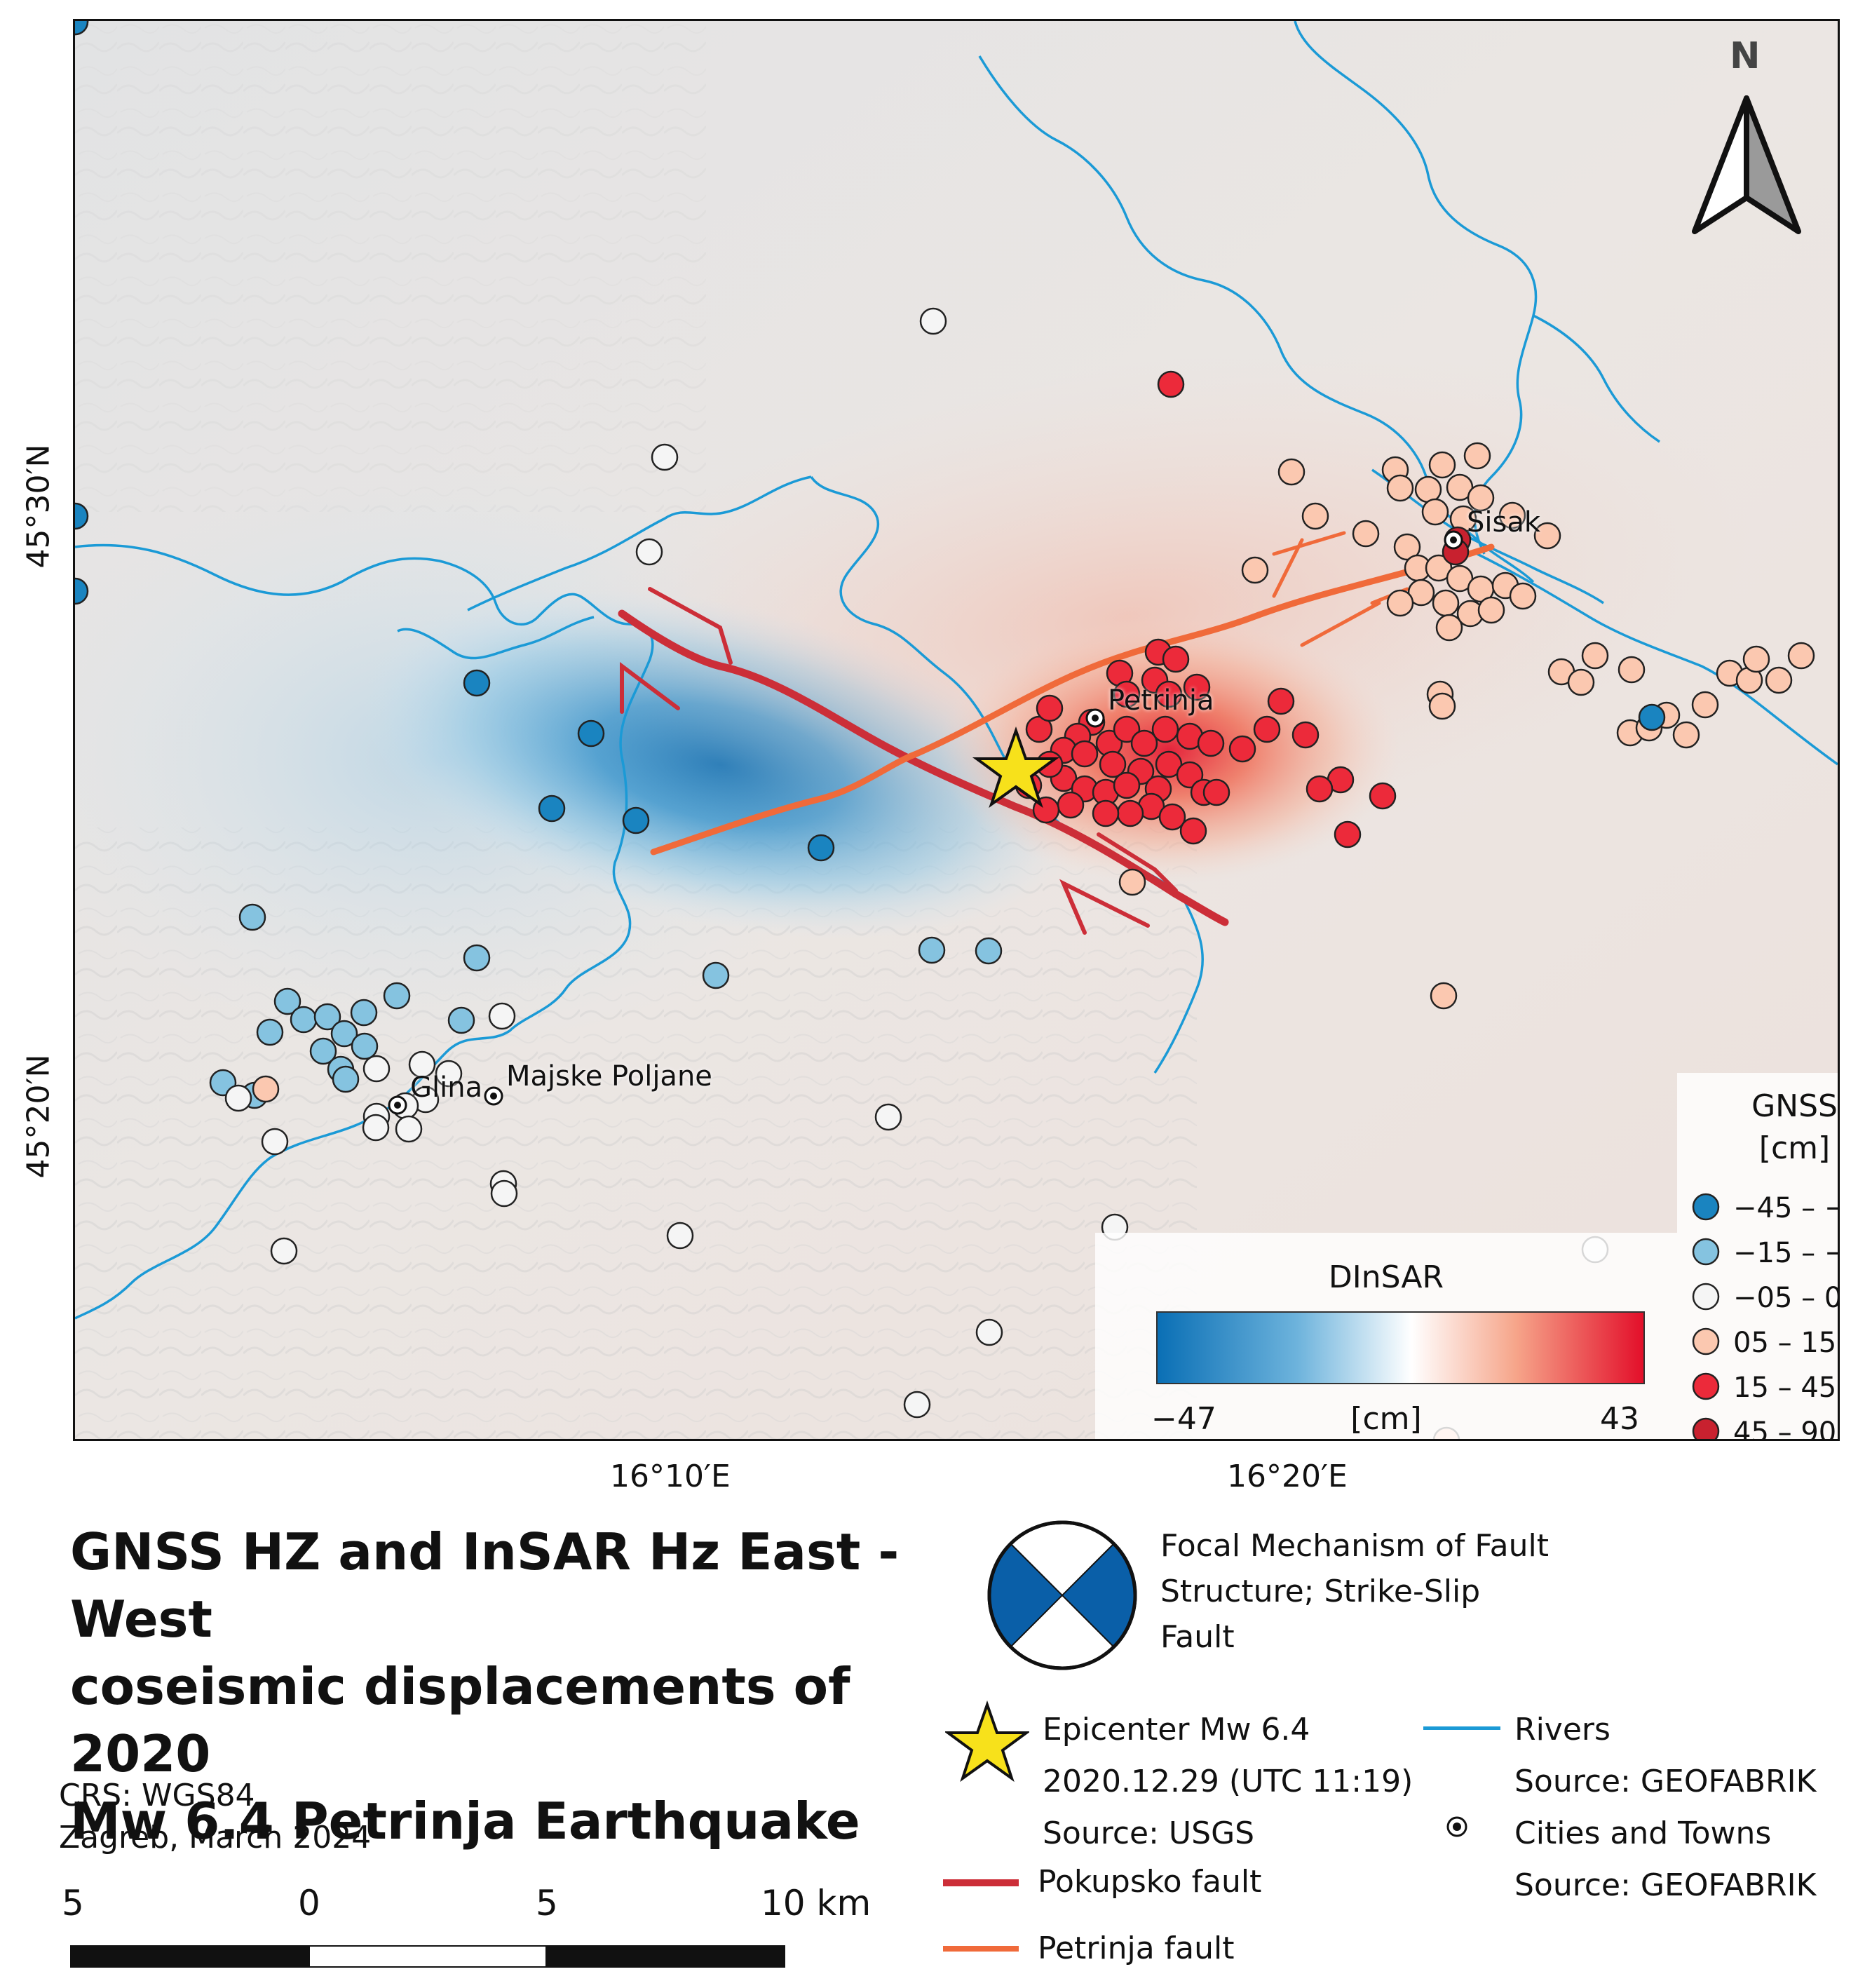 The height and width of the screenshot is (1988, 1858). I want to click on city-marker-sisak, so click(1453, 540).